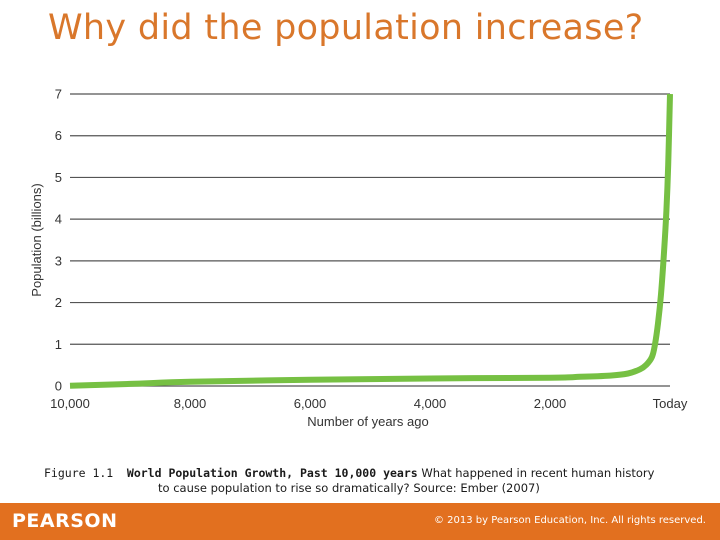 The width and height of the screenshot is (720, 540). I want to click on y-tick-label: 4, so click(58, 219).